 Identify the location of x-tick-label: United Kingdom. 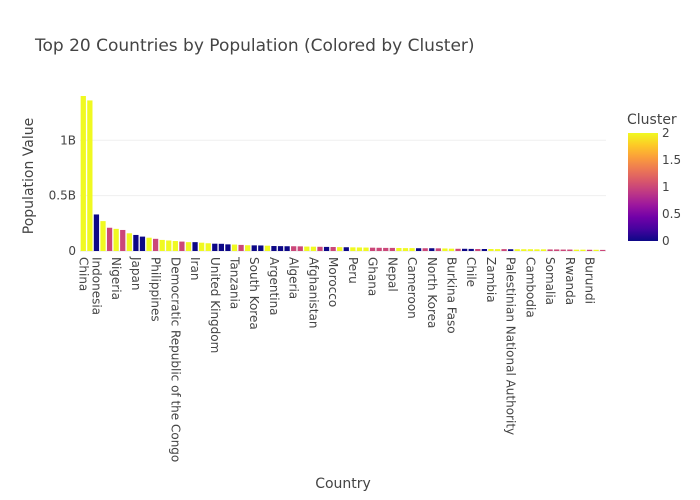
(215, 305).